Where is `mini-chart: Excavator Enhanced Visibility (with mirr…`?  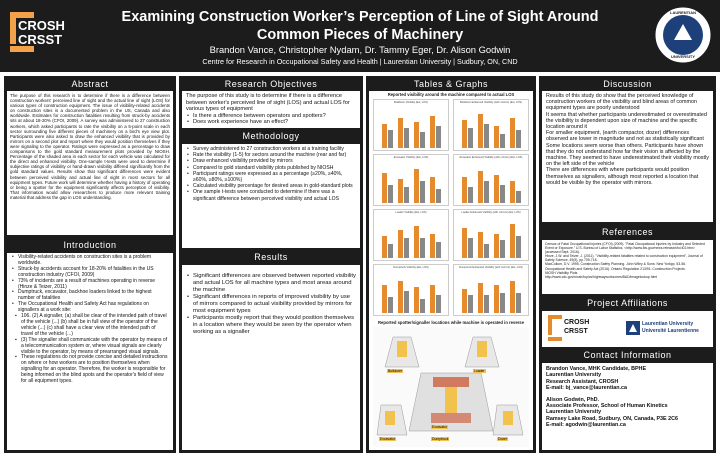
mini-chart: Excavator Enhanced Visibility (with mirr… is located at coordinates (491, 180).